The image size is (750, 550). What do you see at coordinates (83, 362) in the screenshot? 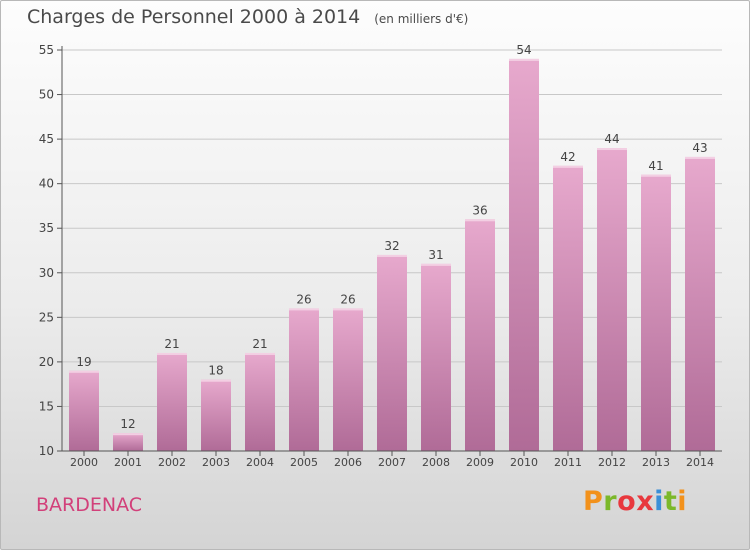
I see `bar-value-label: 19` at bounding box center [83, 362].